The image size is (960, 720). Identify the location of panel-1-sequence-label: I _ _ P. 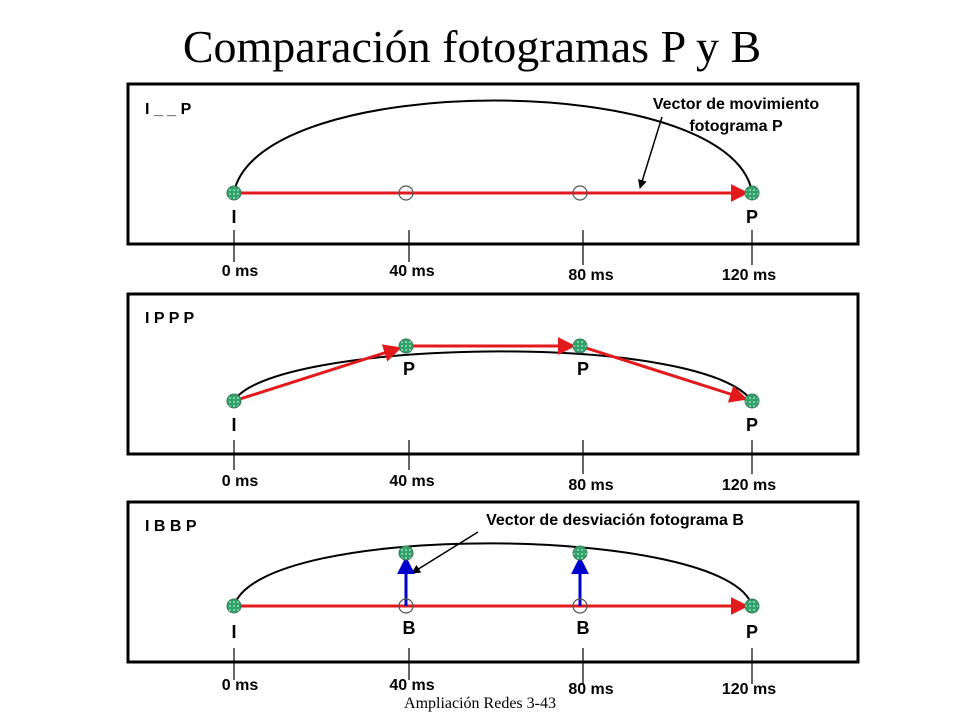
(168, 109).